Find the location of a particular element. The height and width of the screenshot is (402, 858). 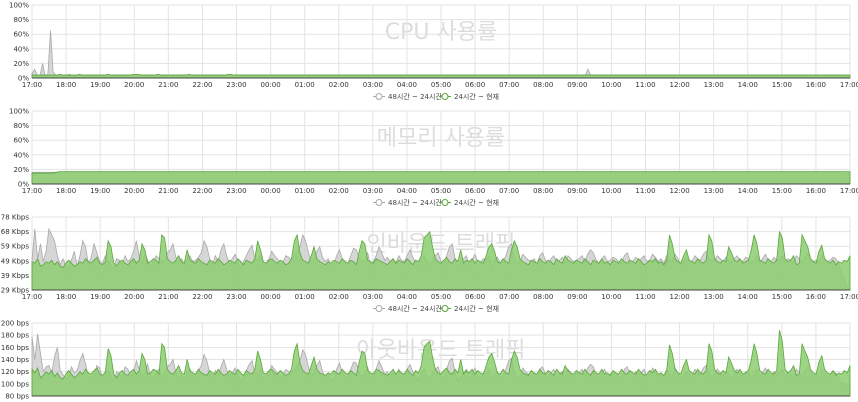

y-tick-label: 59 Kbps is located at coordinates (15, 247).